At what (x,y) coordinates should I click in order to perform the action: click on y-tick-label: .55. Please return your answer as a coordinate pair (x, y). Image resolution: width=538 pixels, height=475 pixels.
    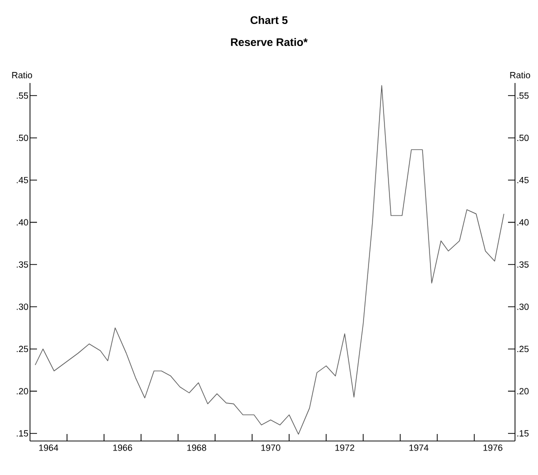
    Looking at the image, I should click on (22, 95).